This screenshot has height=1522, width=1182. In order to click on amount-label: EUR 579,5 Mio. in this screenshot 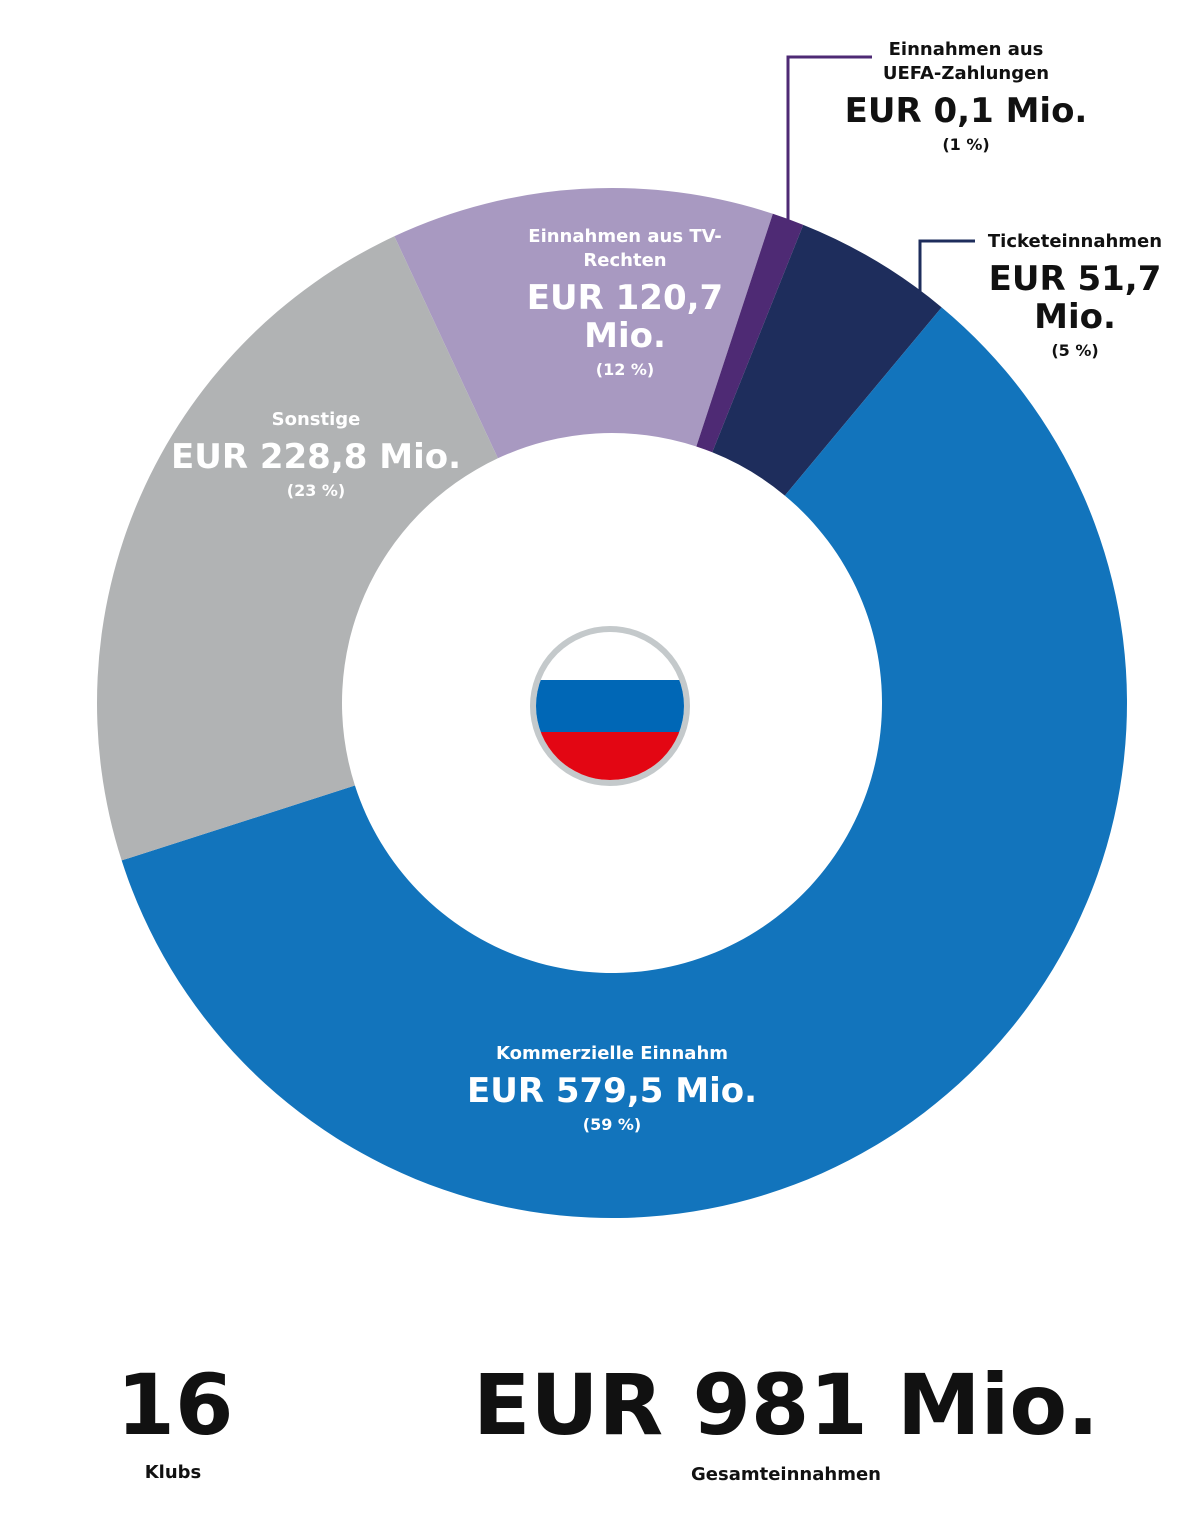, I will do `click(612, 1091)`.